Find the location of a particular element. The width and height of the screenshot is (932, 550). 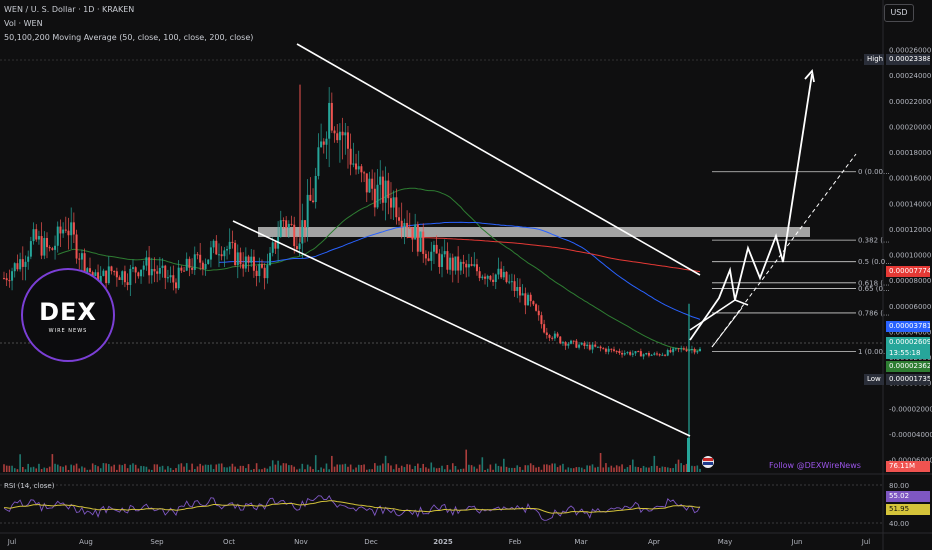

x-tick-label: Oct is located at coordinates (229, 542).